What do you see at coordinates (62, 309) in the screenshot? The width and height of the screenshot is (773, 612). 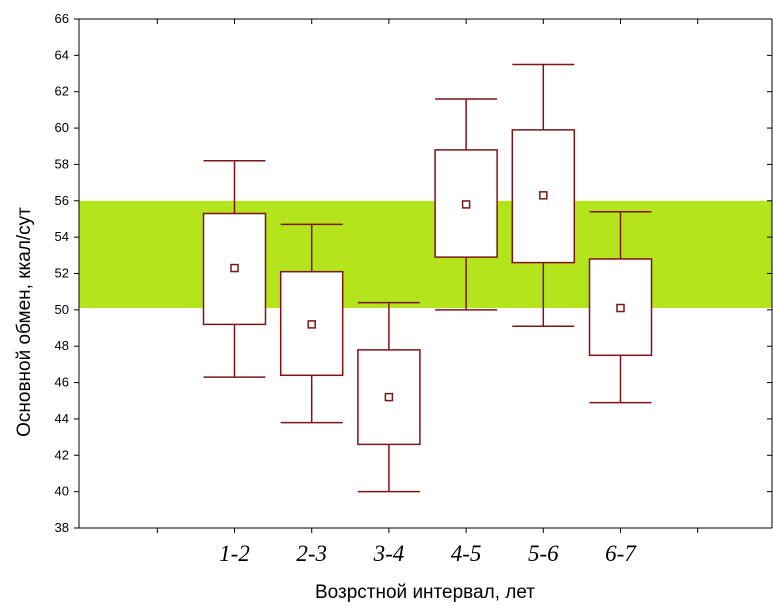 I see `y-tick-label: 50` at bounding box center [62, 309].